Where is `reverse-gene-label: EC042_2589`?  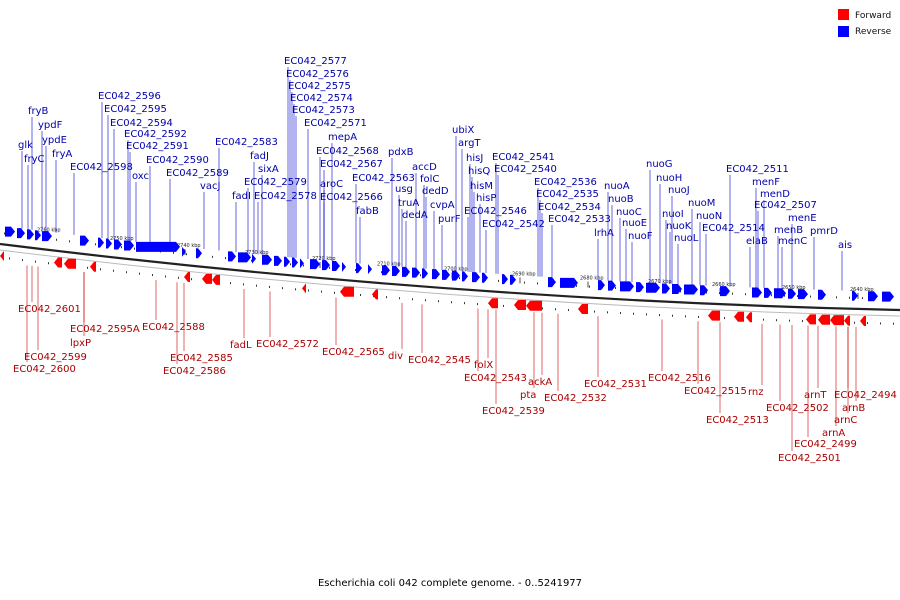
reverse-gene-label: EC042_2589 is located at coordinates (197, 173).